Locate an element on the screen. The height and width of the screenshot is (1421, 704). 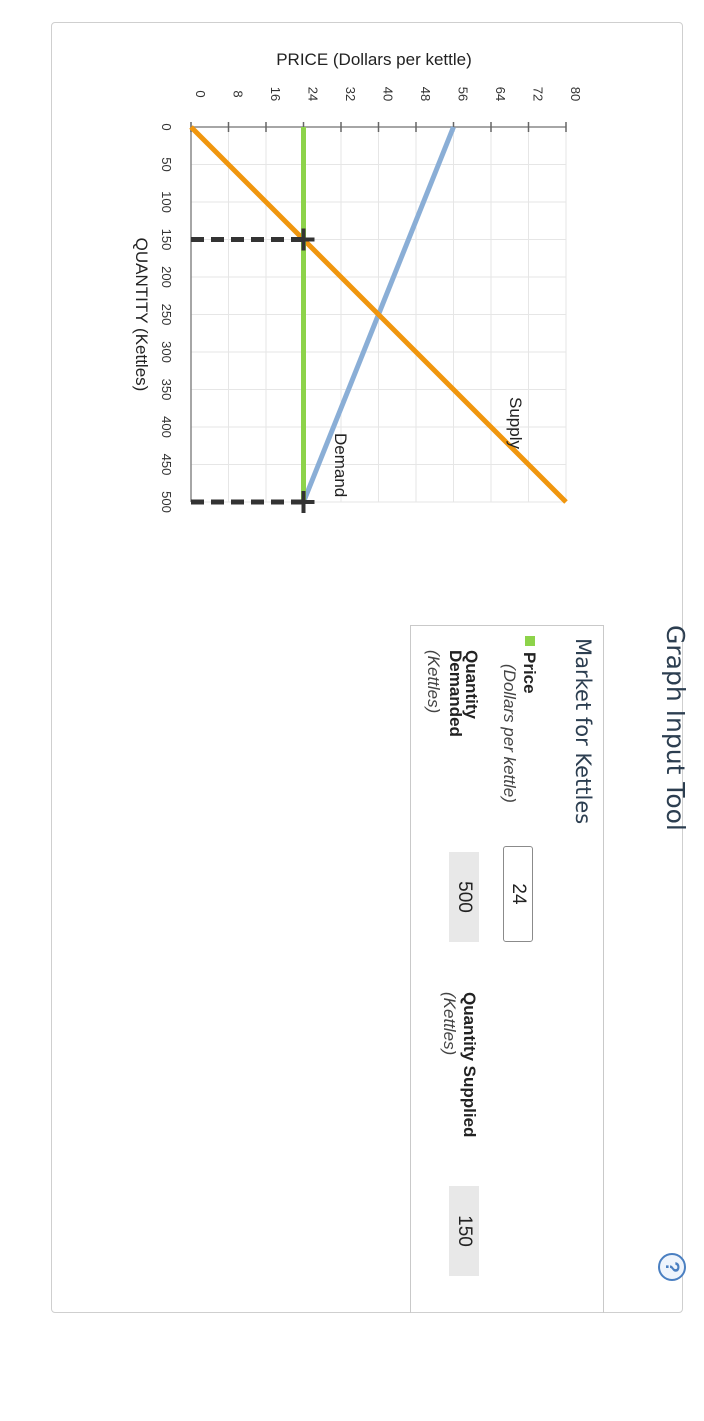
price-tick-label: 56 is located at coordinates (463, 94).